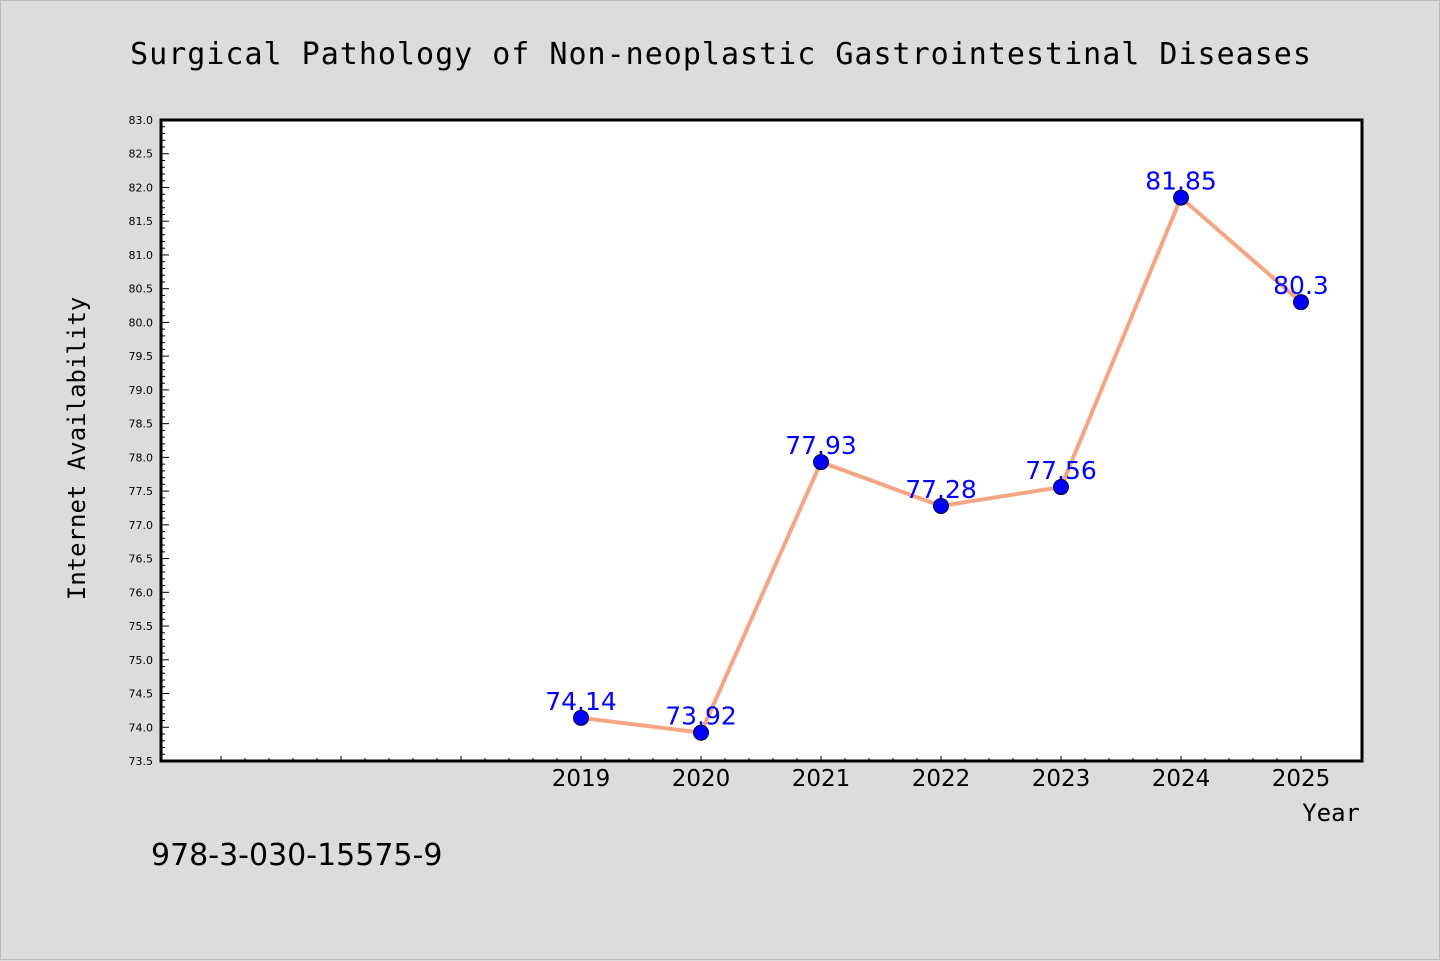  Describe the element at coordinates (141, 626) in the screenshot. I see `y-tick-label: 75.5` at that location.